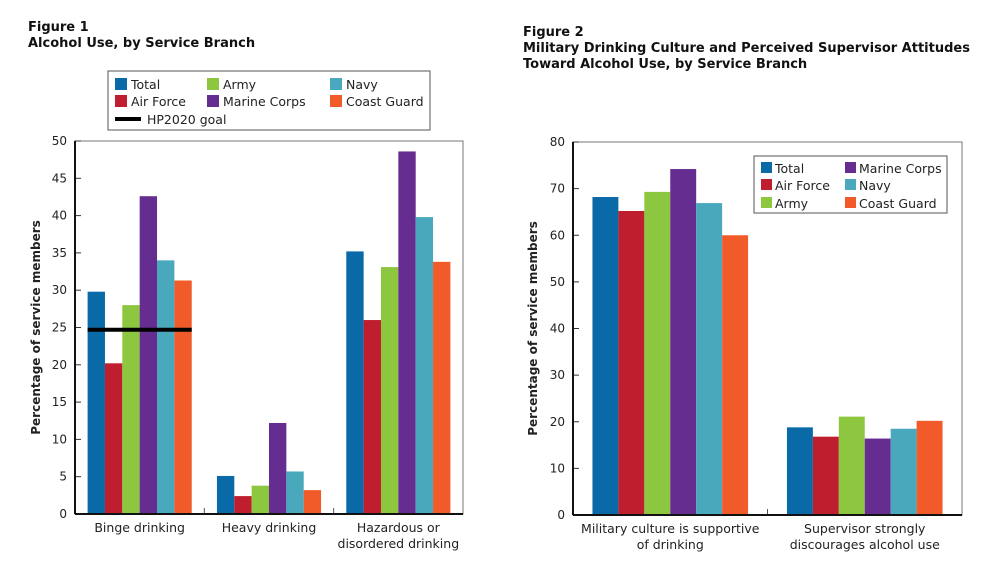  Describe the element at coordinates (59, 290) in the screenshot. I see `chart-1-ytick-label: 30` at that location.